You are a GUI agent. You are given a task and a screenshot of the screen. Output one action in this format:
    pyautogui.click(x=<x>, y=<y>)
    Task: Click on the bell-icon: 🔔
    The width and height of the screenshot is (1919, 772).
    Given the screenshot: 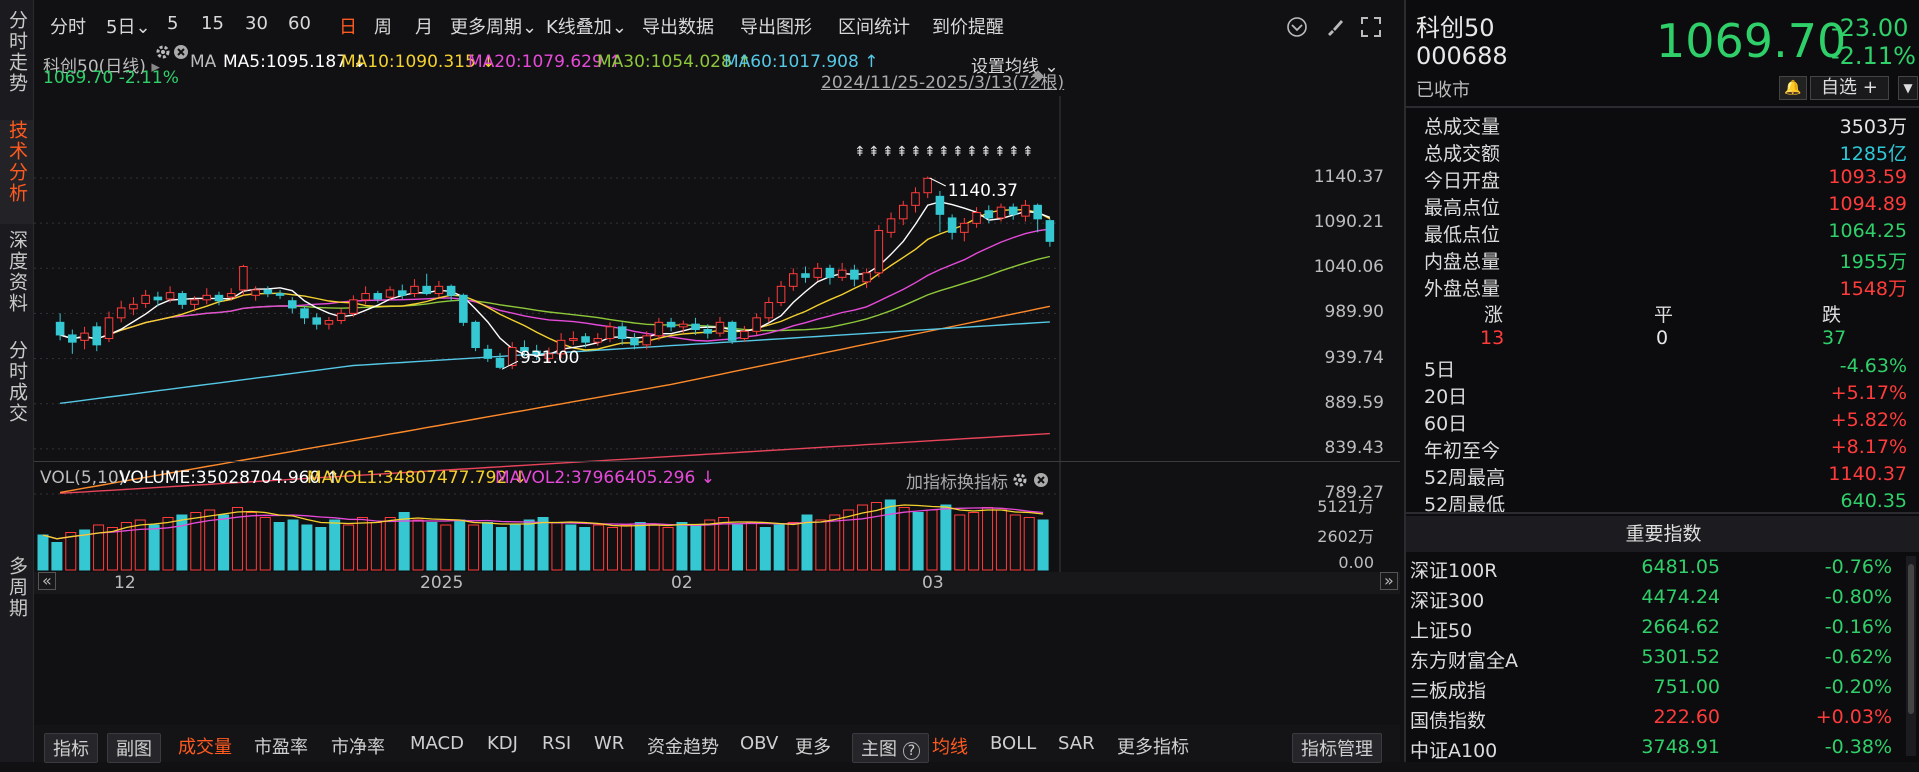 What is the action you would take?
    pyautogui.click(x=1793, y=88)
    